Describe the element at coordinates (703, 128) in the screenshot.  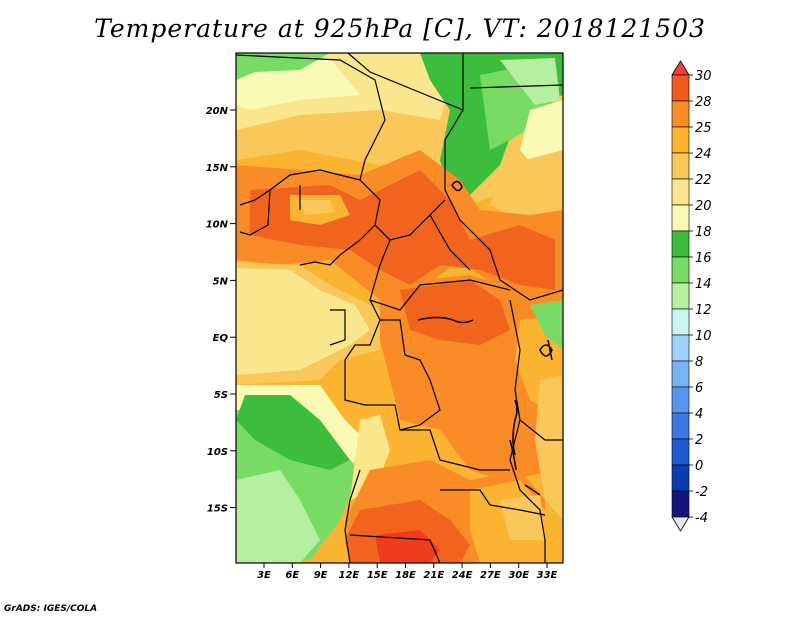
I see `colorbar-label: 25` at that location.